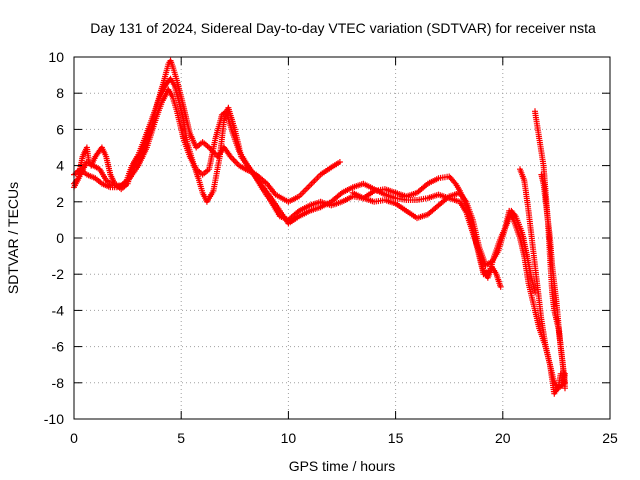 Image resolution: width=640 pixels, height=480 pixels. What do you see at coordinates (13, 238) in the screenshot?
I see `y-axis-label: SDTVAR / TECUs` at bounding box center [13, 238].